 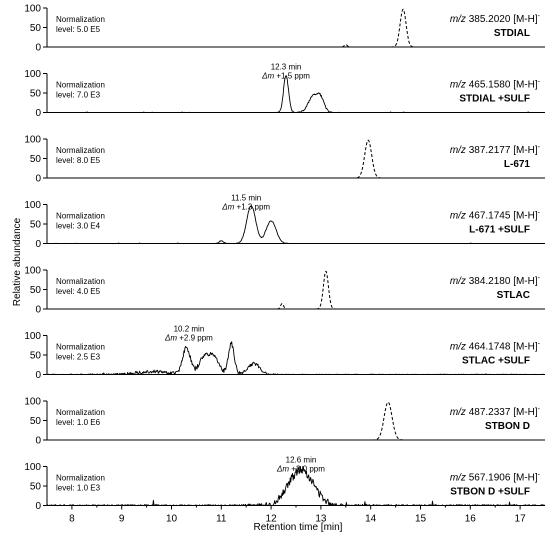 What do you see at coordinates (513, 295) in the screenshot?
I see `compound-label: STLAC` at bounding box center [513, 295].